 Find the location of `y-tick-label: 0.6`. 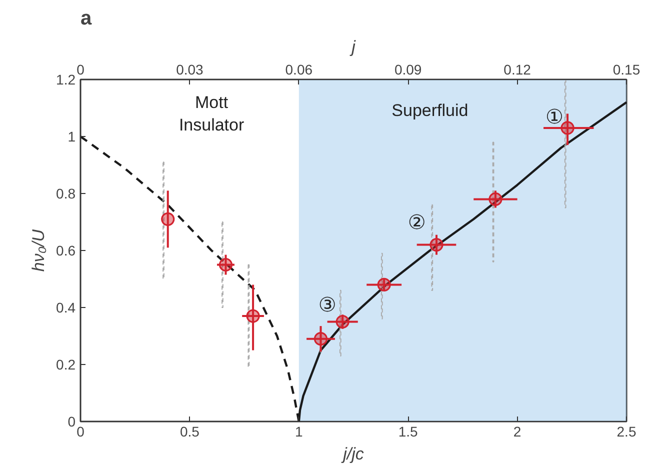

y-tick-label: 0.6 is located at coordinates (66, 250).